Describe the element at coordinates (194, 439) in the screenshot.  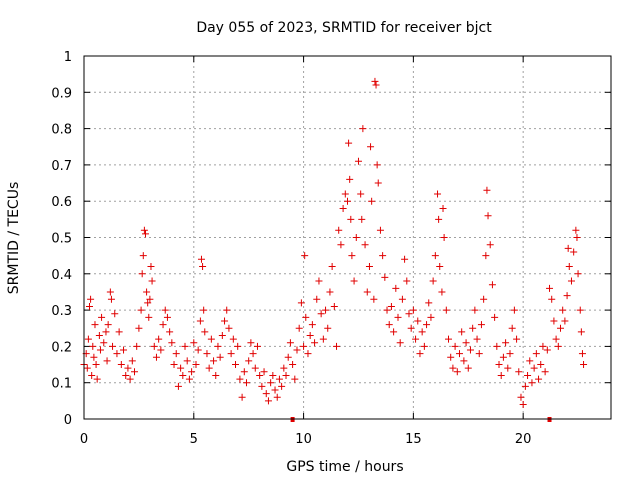
I see `x-tick-label: 5` at that location.